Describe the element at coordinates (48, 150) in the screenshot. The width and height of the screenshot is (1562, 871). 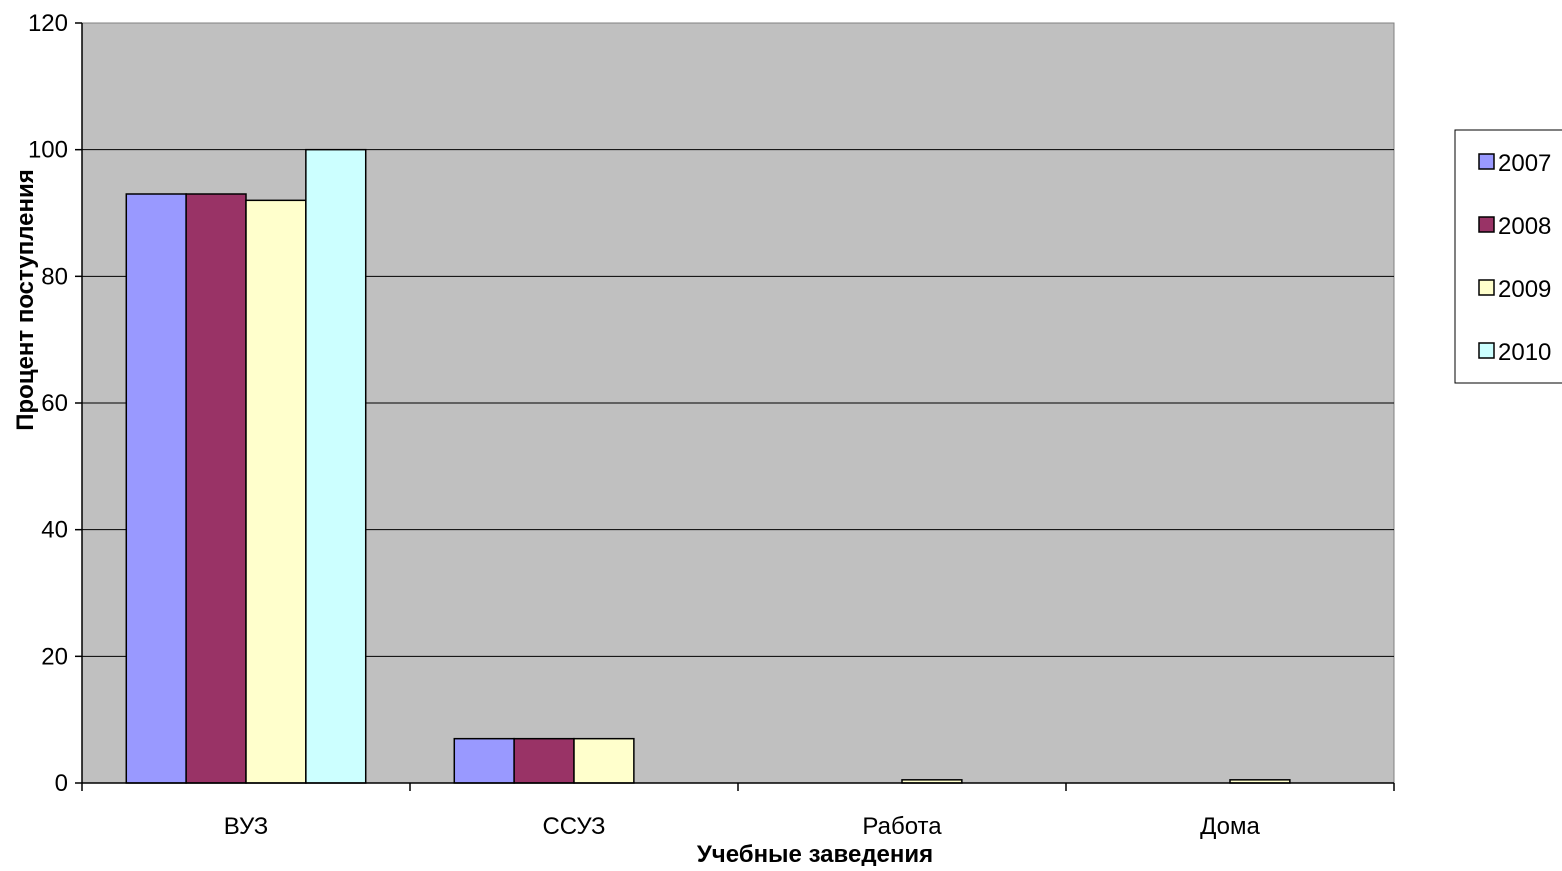
I see `y-tick-label: 100` at that location.